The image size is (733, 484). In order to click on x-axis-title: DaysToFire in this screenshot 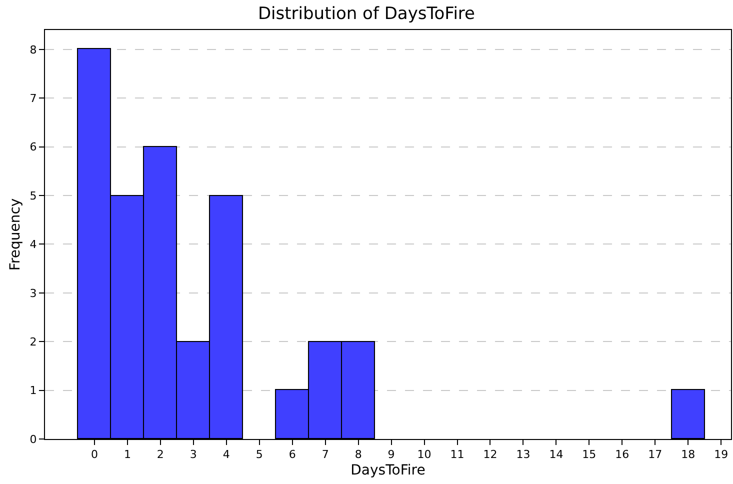, I will do `click(388, 470)`.